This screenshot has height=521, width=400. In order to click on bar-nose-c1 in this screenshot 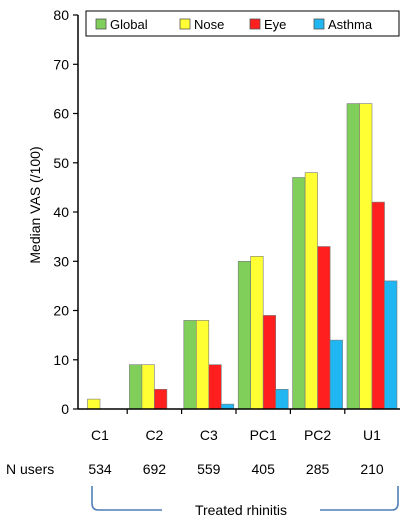, I will do `click(94, 404)`.